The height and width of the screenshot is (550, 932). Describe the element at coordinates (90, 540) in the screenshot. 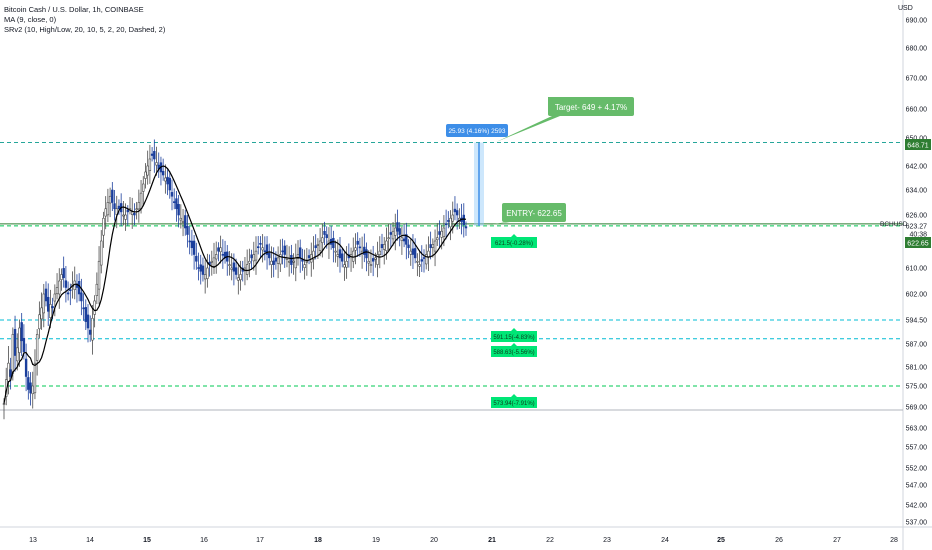

I see `x-tick-label: 14` at that location.